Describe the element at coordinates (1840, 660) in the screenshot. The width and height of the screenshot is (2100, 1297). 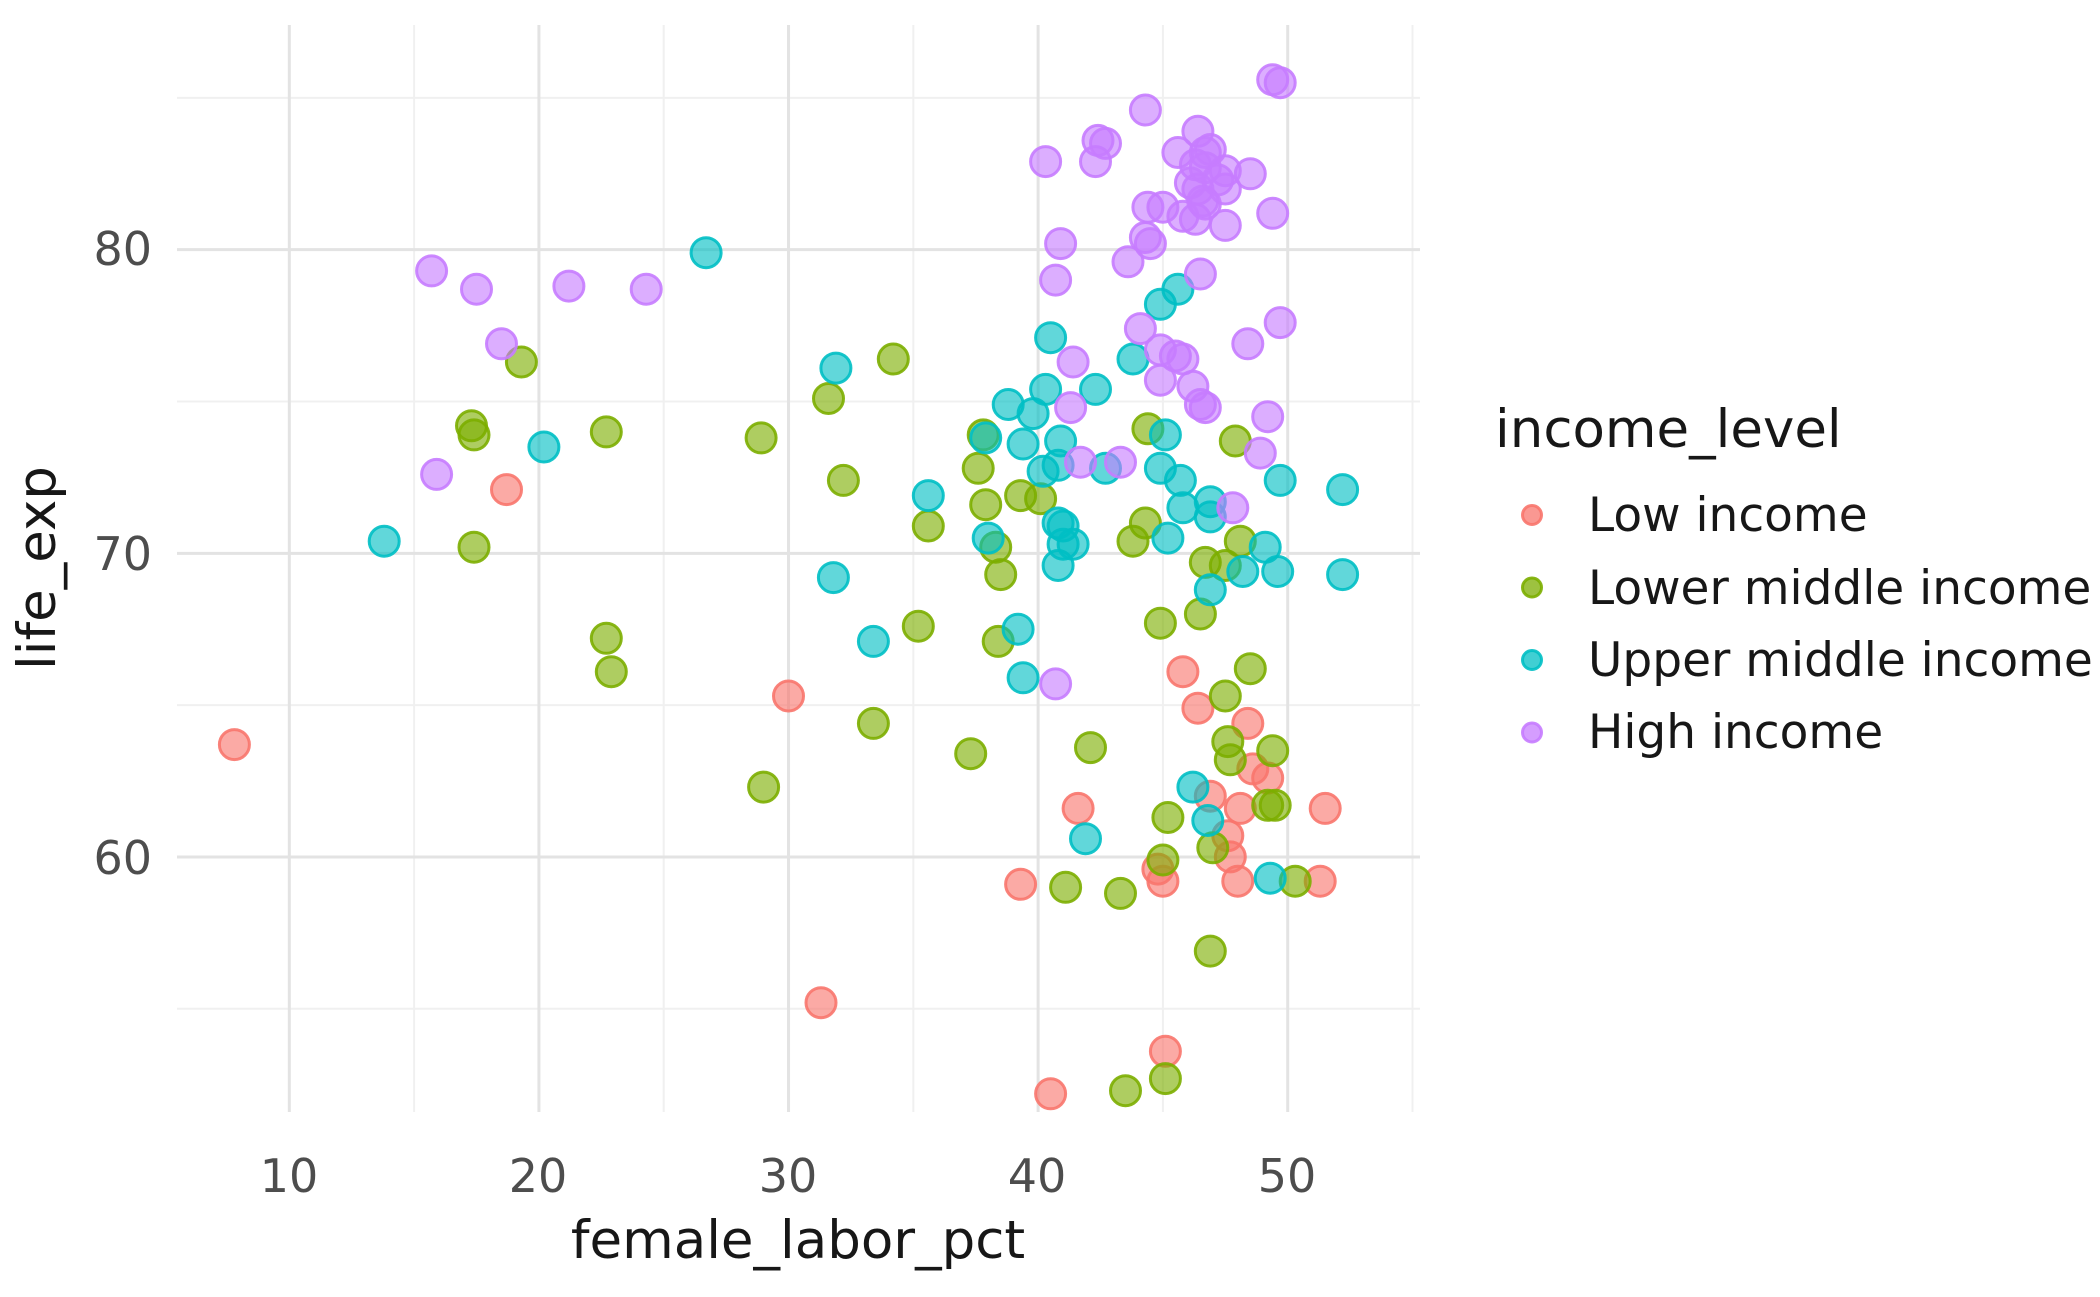
I see `legend-label-upper-middle-income: Upper middle income` at that location.